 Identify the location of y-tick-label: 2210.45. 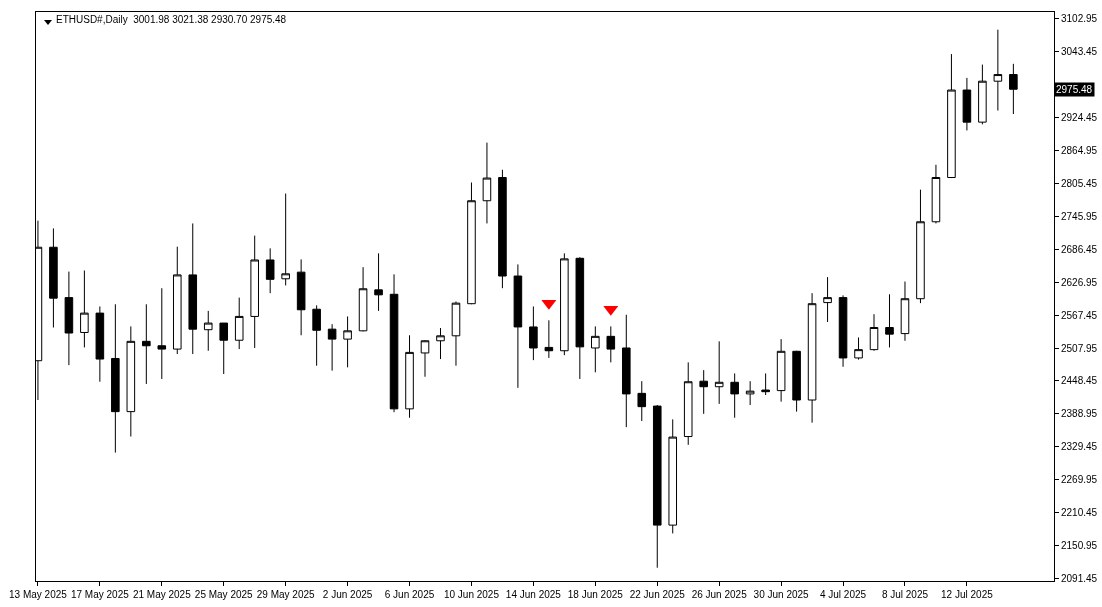
(1079, 513).